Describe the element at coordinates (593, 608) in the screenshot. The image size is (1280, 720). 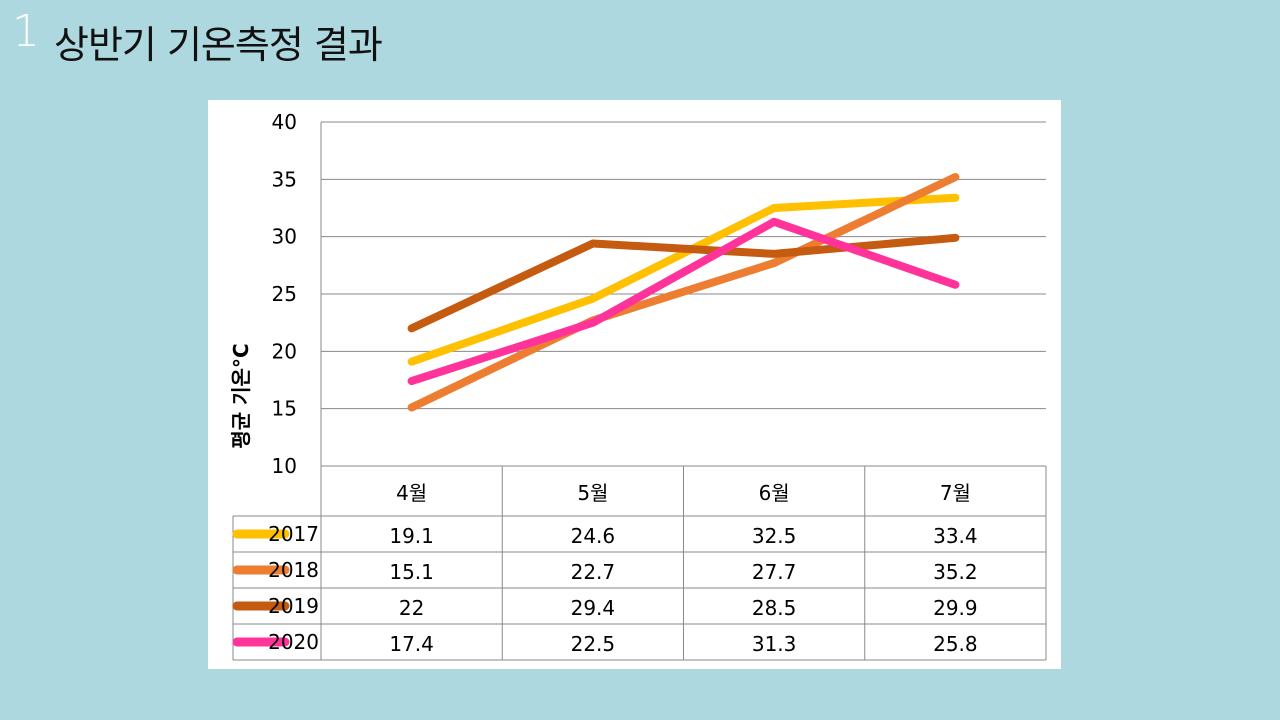
I see `data-label: 29.4` at that location.